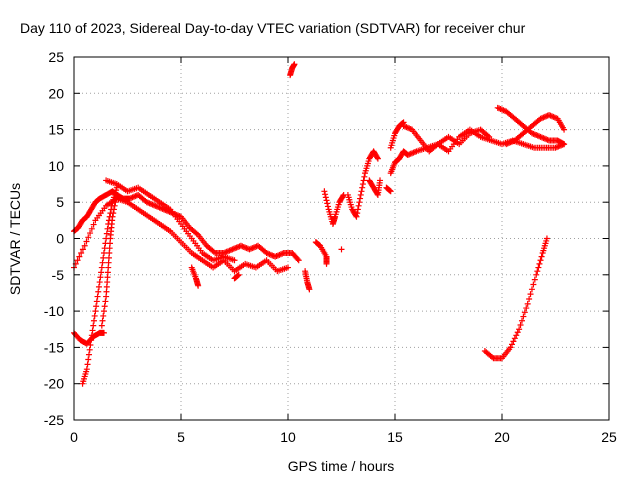 This screenshot has width=640, height=480. What do you see at coordinates (181, 437) in the screenshot?
I see `x-tick-label: 5` at bounding box center [181, 437].